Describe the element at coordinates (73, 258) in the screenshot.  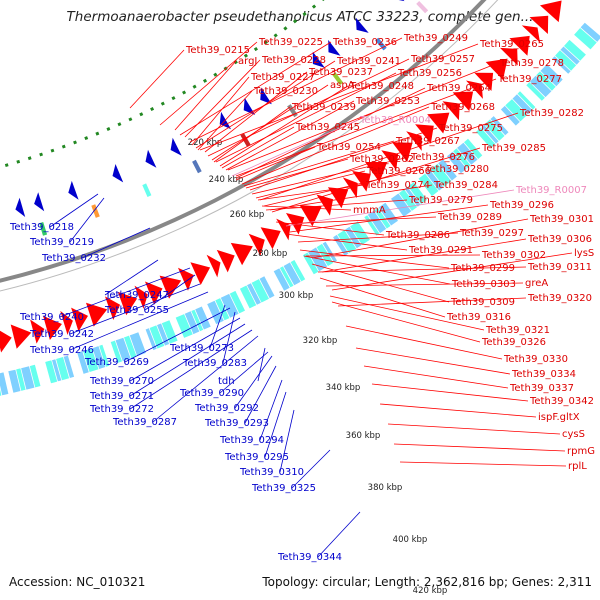
I see `reverse-gene-label: Teth39_0232` at that location.